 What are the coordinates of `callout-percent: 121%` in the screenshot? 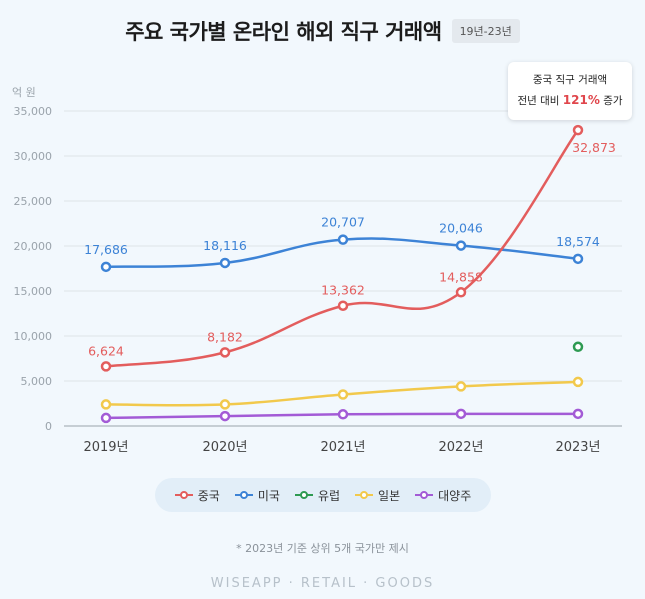 It's located at (581, 100).